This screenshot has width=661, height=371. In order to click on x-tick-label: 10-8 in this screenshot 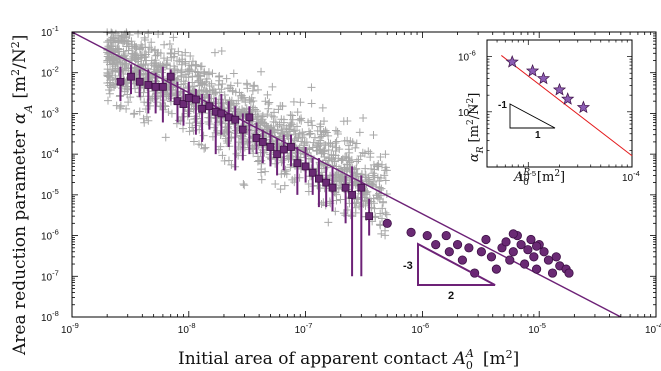, I will do `click(187, 328)`.